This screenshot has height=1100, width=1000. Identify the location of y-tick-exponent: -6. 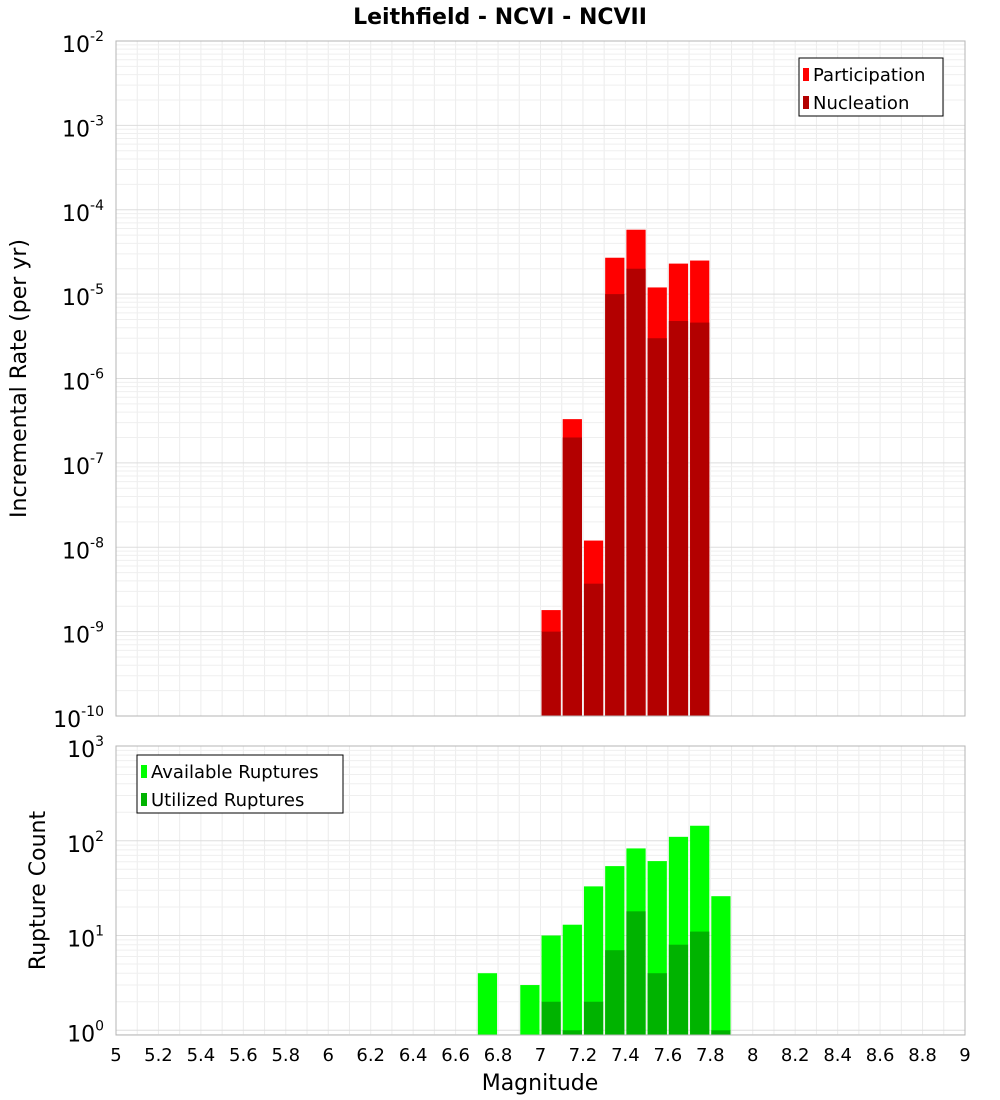
(97, 375).